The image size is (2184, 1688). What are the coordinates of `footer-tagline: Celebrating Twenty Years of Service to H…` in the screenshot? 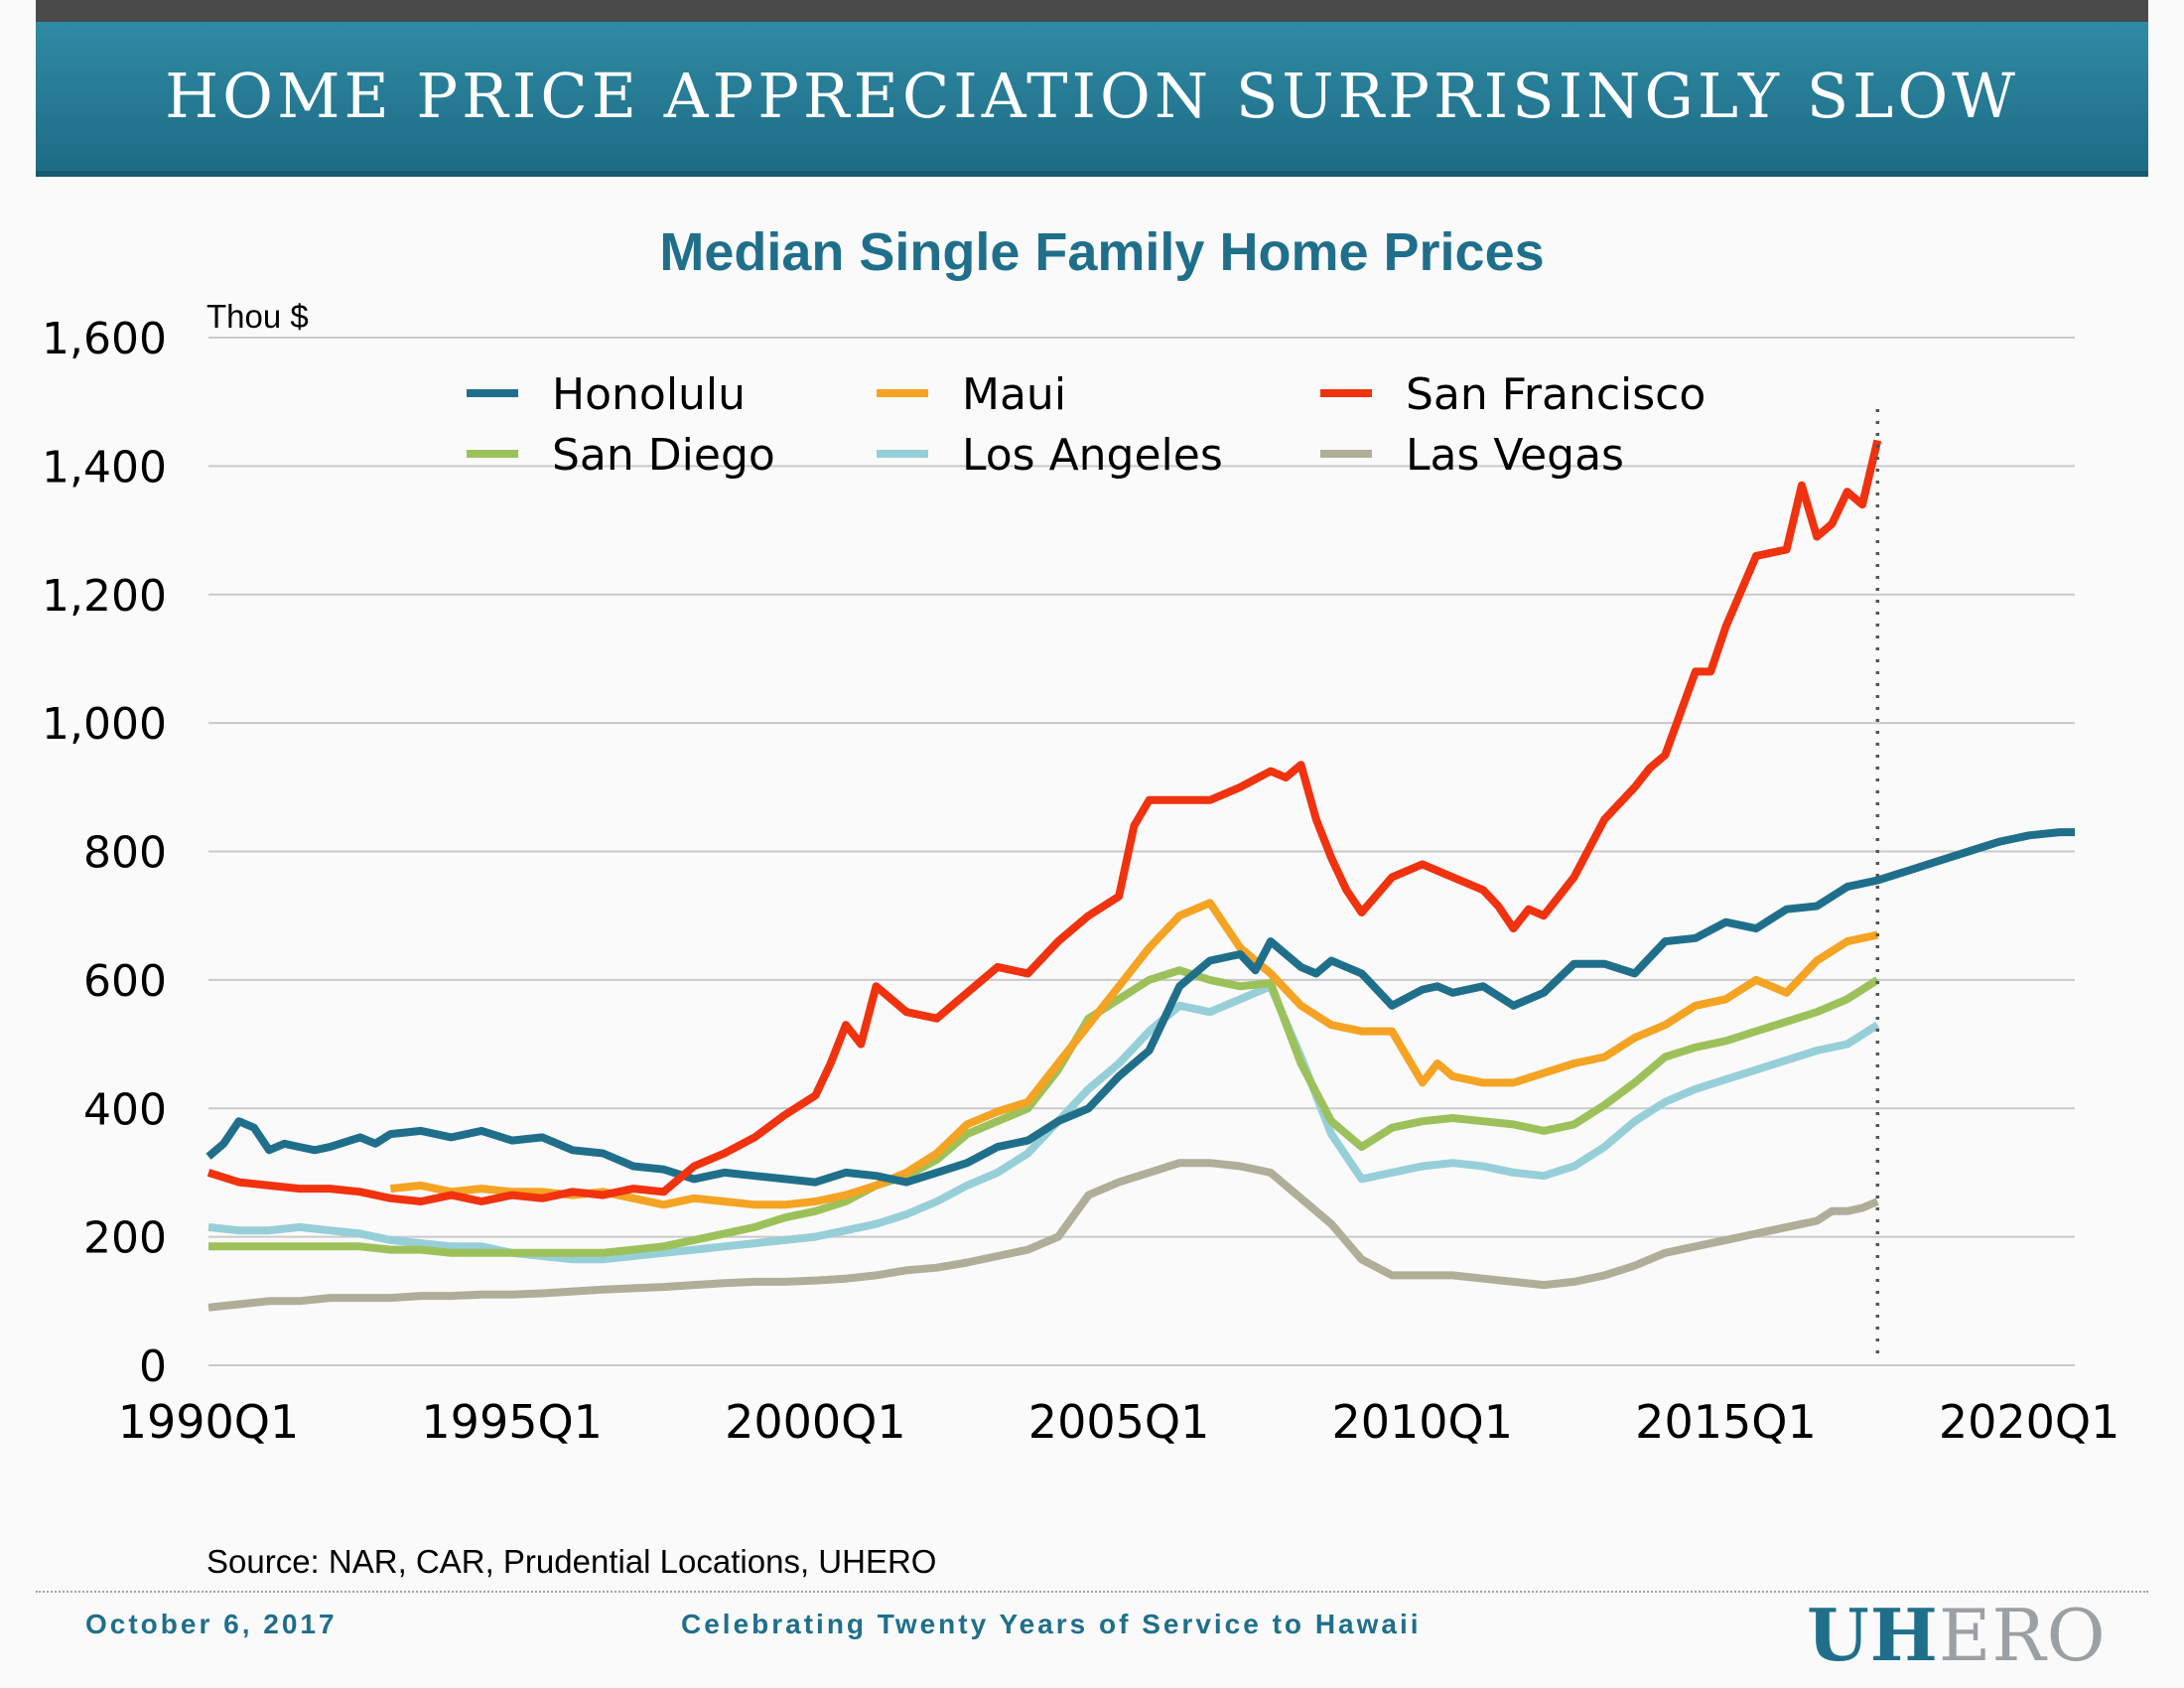 It's located at (1051, 1624).